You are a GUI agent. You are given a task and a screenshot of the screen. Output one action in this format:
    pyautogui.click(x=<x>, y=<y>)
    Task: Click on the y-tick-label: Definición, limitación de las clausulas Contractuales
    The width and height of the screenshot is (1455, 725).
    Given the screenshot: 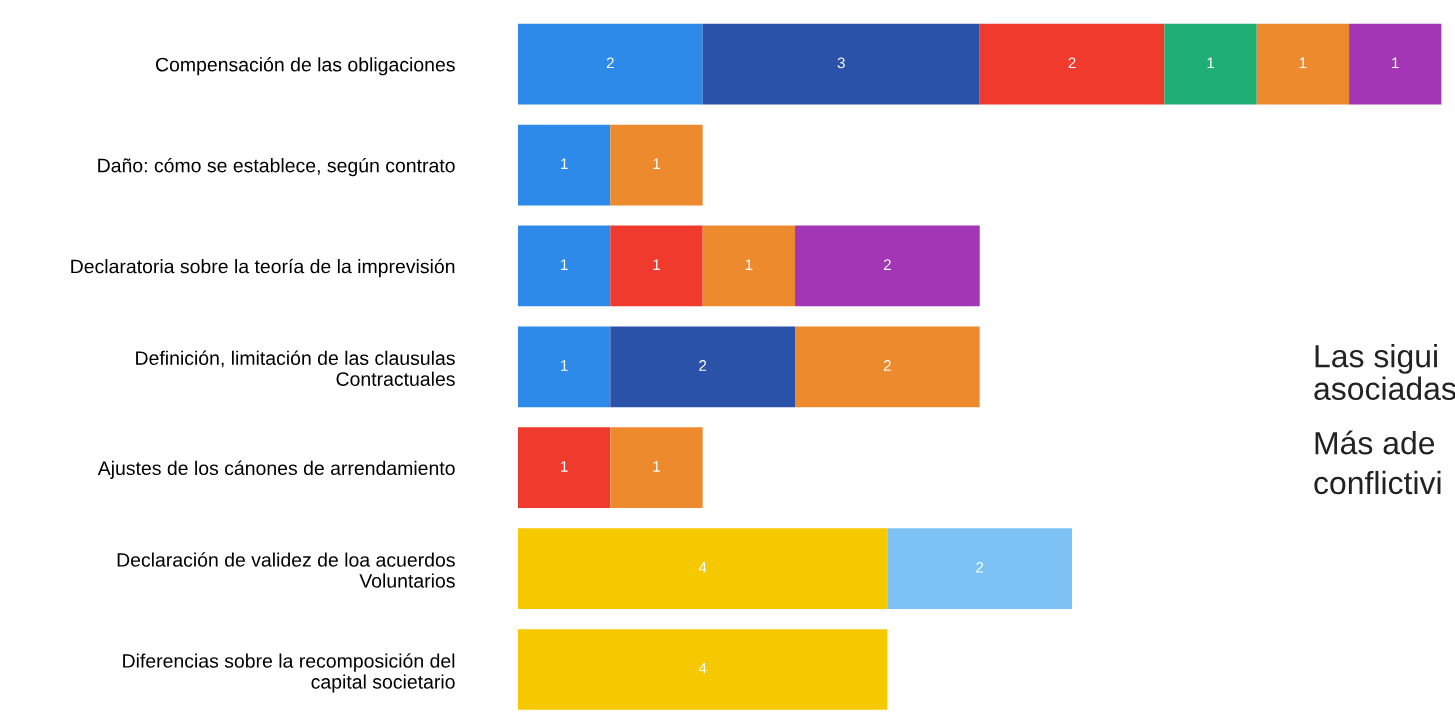 What is the action you would take?
    pyautogui.click(x=295, y=368)
    